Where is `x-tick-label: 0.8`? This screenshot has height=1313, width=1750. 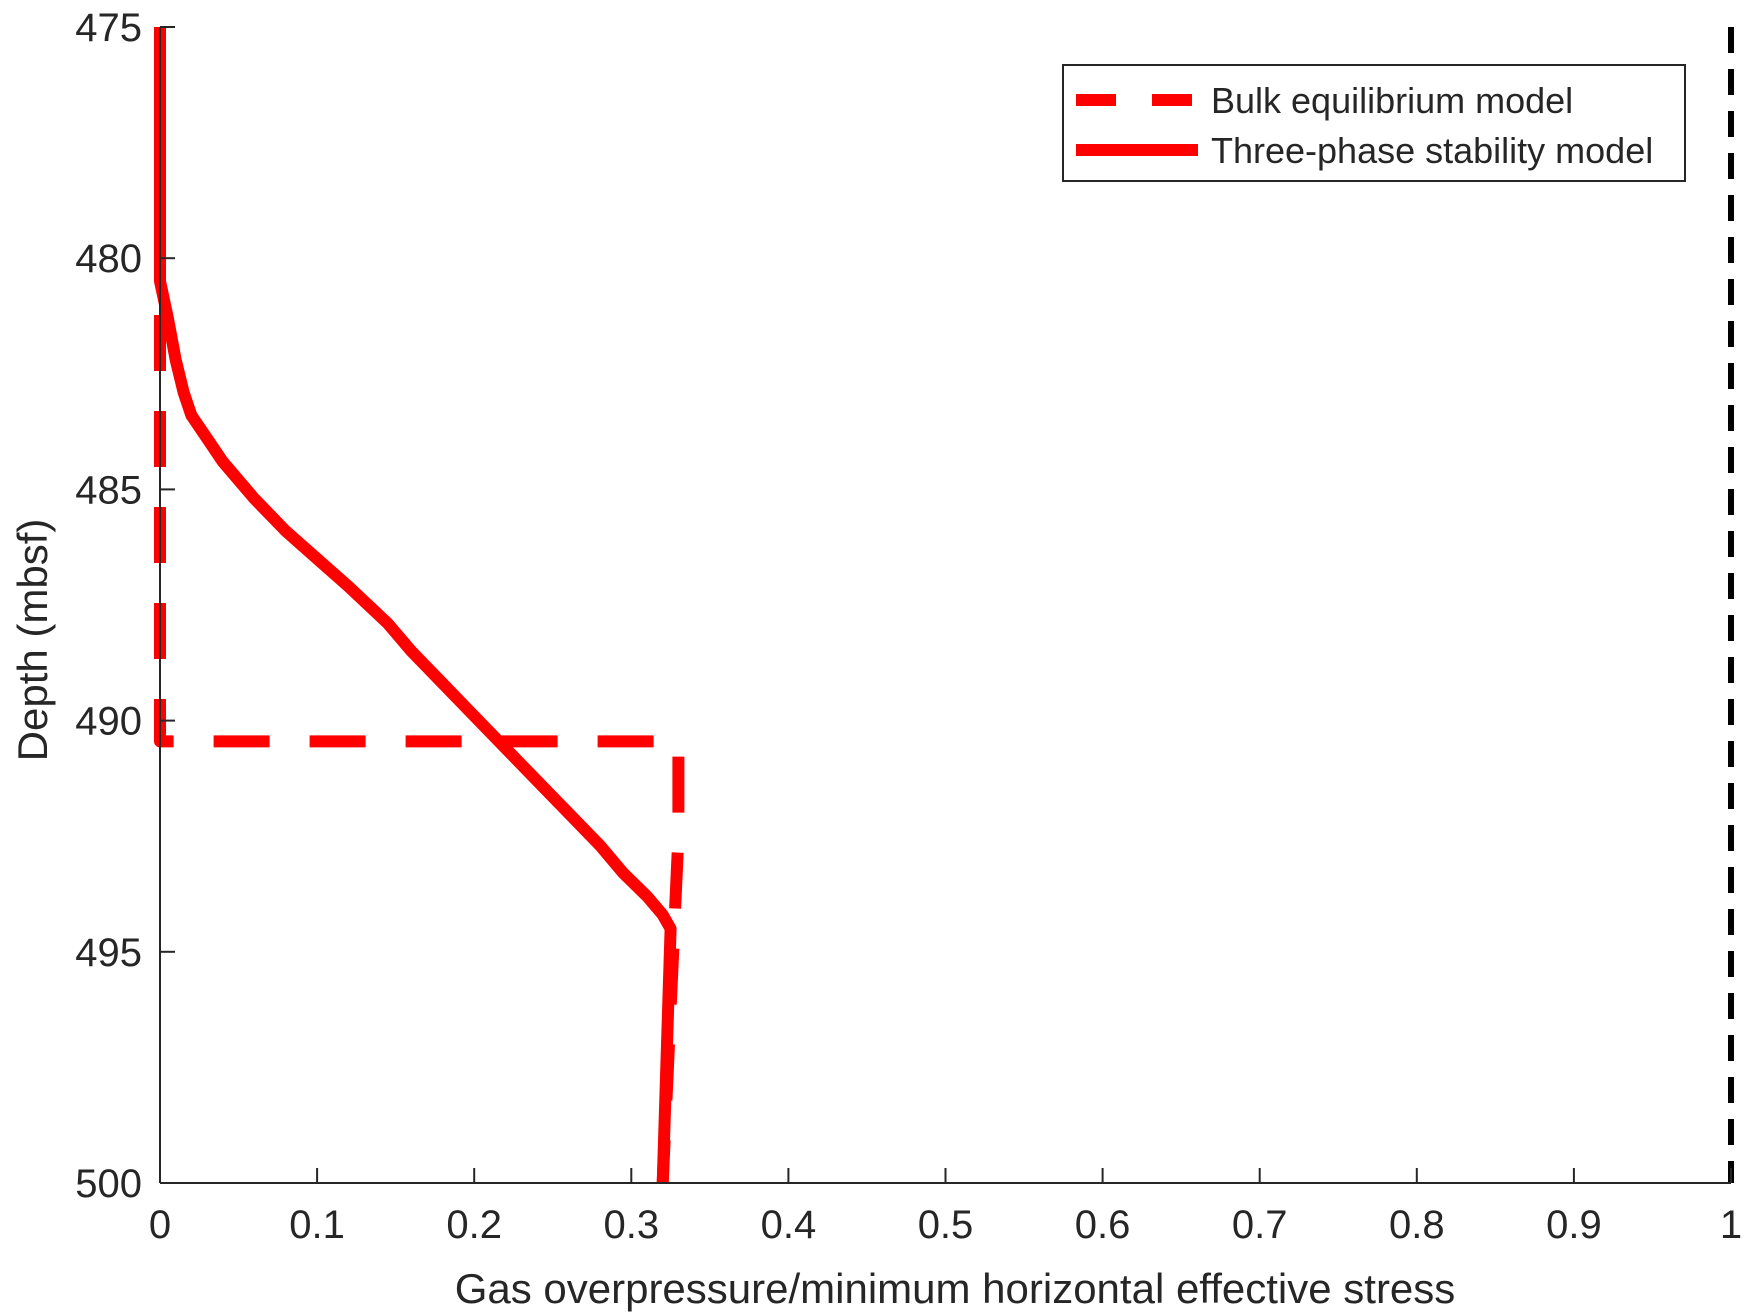
x-tick-label: 0.8 is located at coordinates (1417, 1225).